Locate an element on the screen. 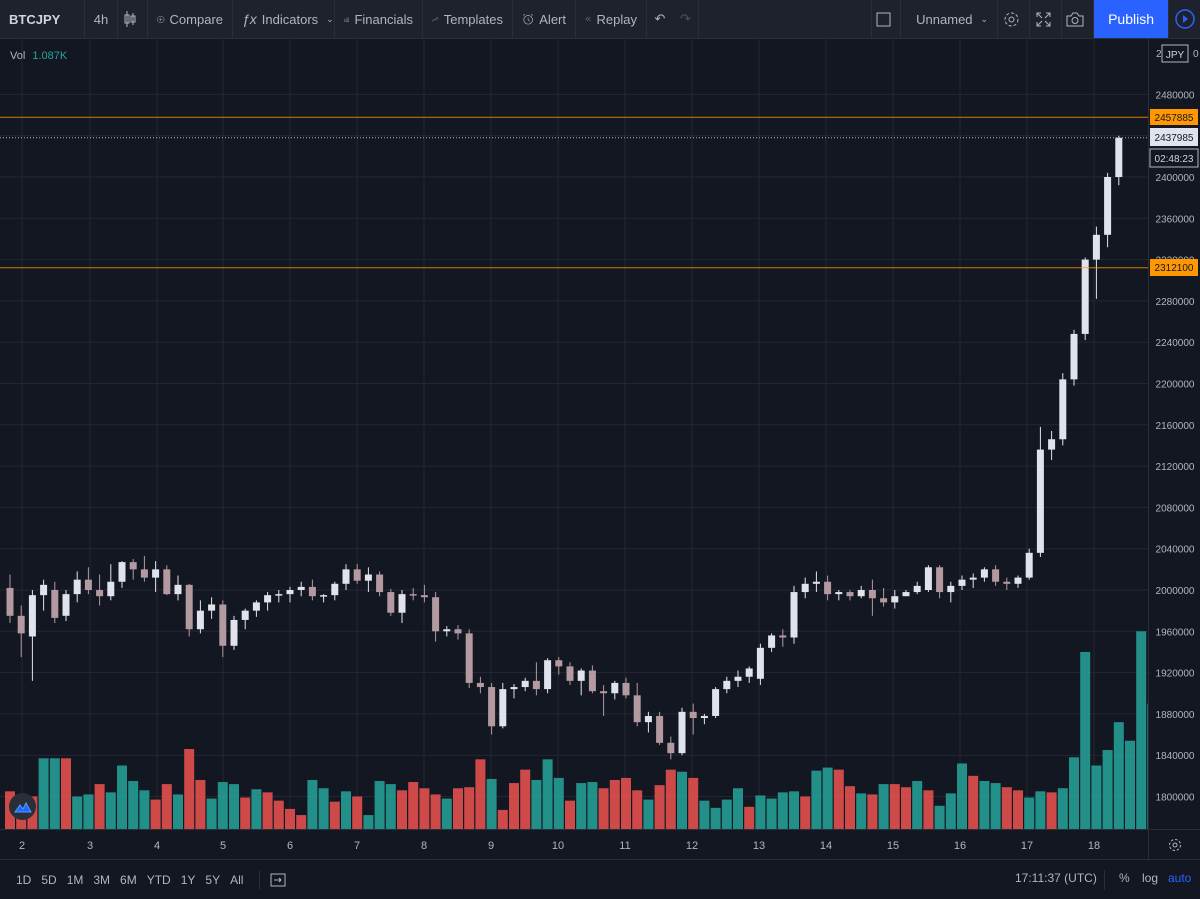  layout-name-button: Unnamed ⌄ is located at coordinates (950, 19).